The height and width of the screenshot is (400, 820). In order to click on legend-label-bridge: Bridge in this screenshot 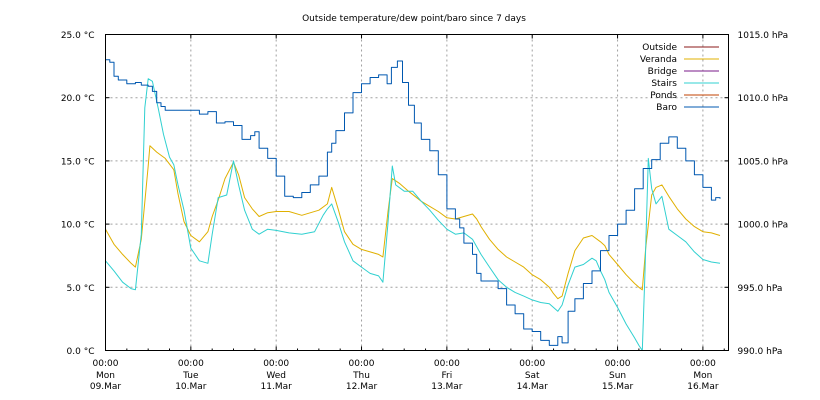, I will do `click(663, 72)`.